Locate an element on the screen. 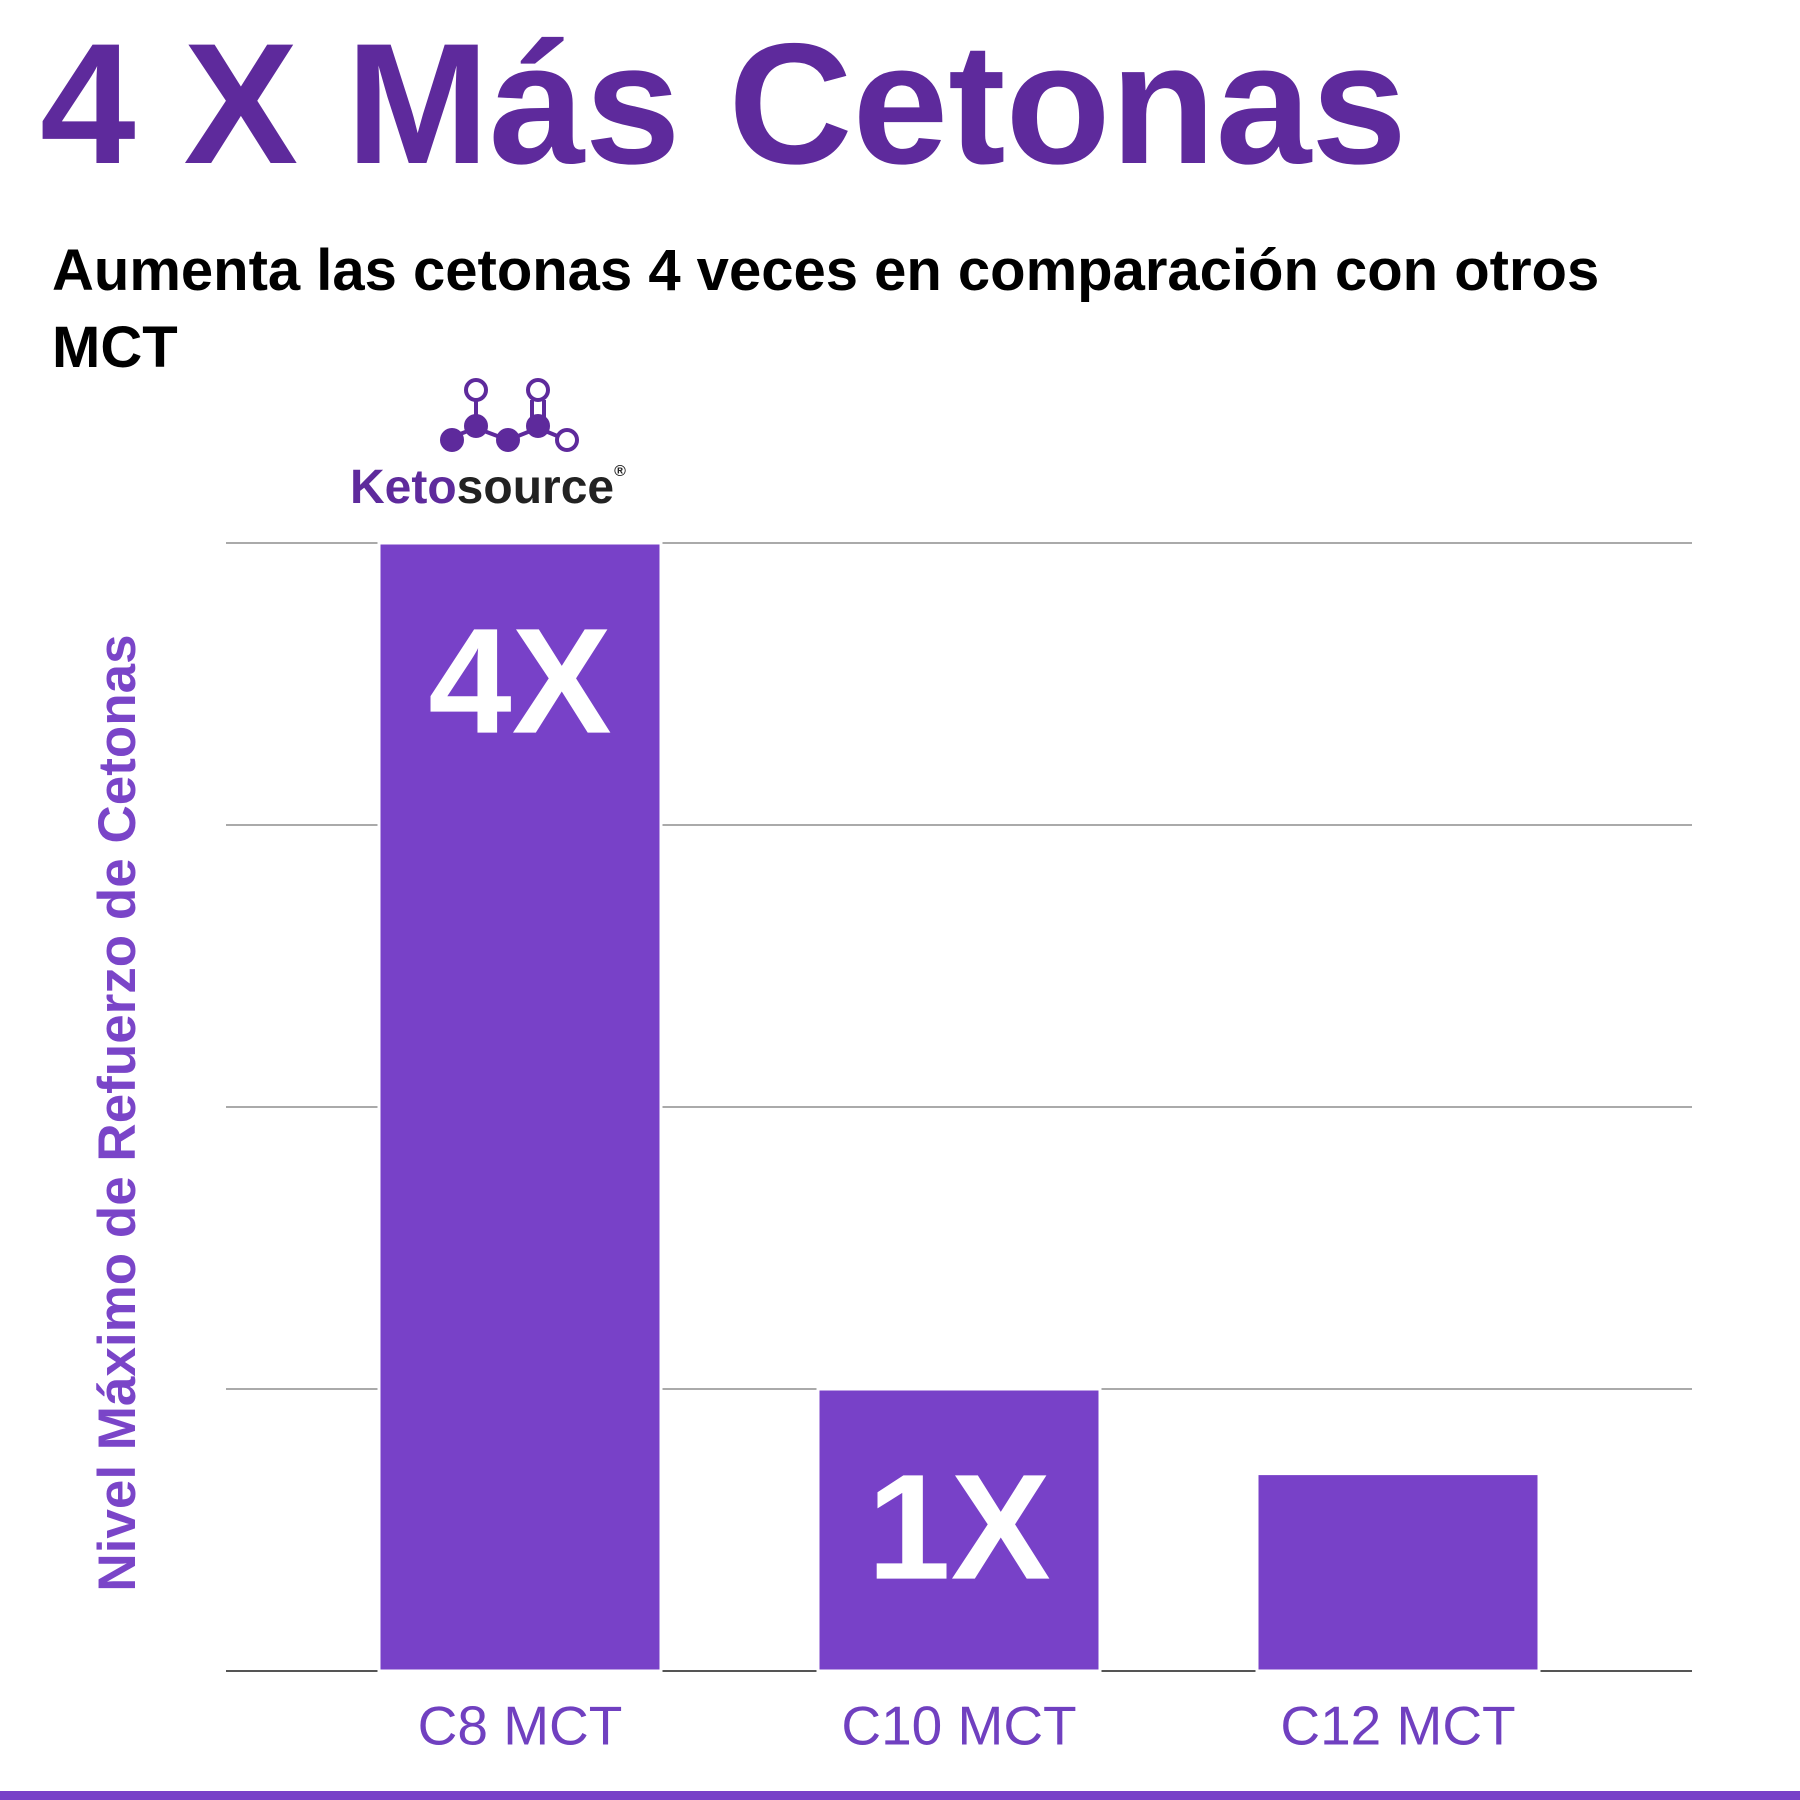 The width and height of the screenshot is (1800, 1800). logo-mark: ® is located at coordinates (620, 471).